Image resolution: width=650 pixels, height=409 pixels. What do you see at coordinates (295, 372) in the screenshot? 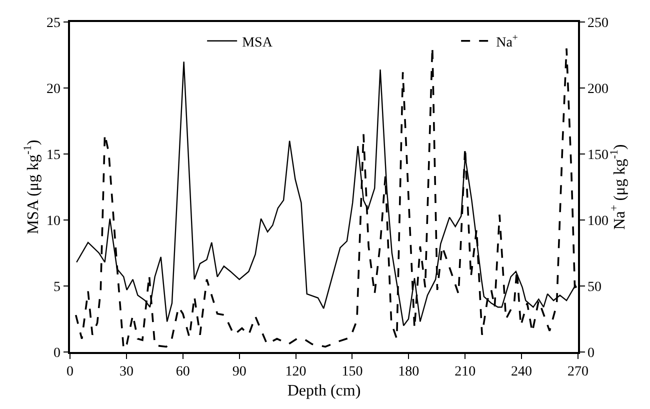
I see `x-tick-label: 120` at bounding box center [295, 372].